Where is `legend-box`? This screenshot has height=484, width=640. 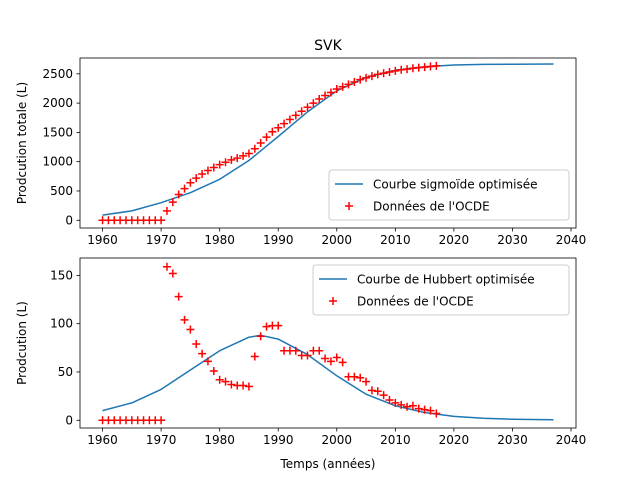
legend-box is located at coordinates (441, 290).